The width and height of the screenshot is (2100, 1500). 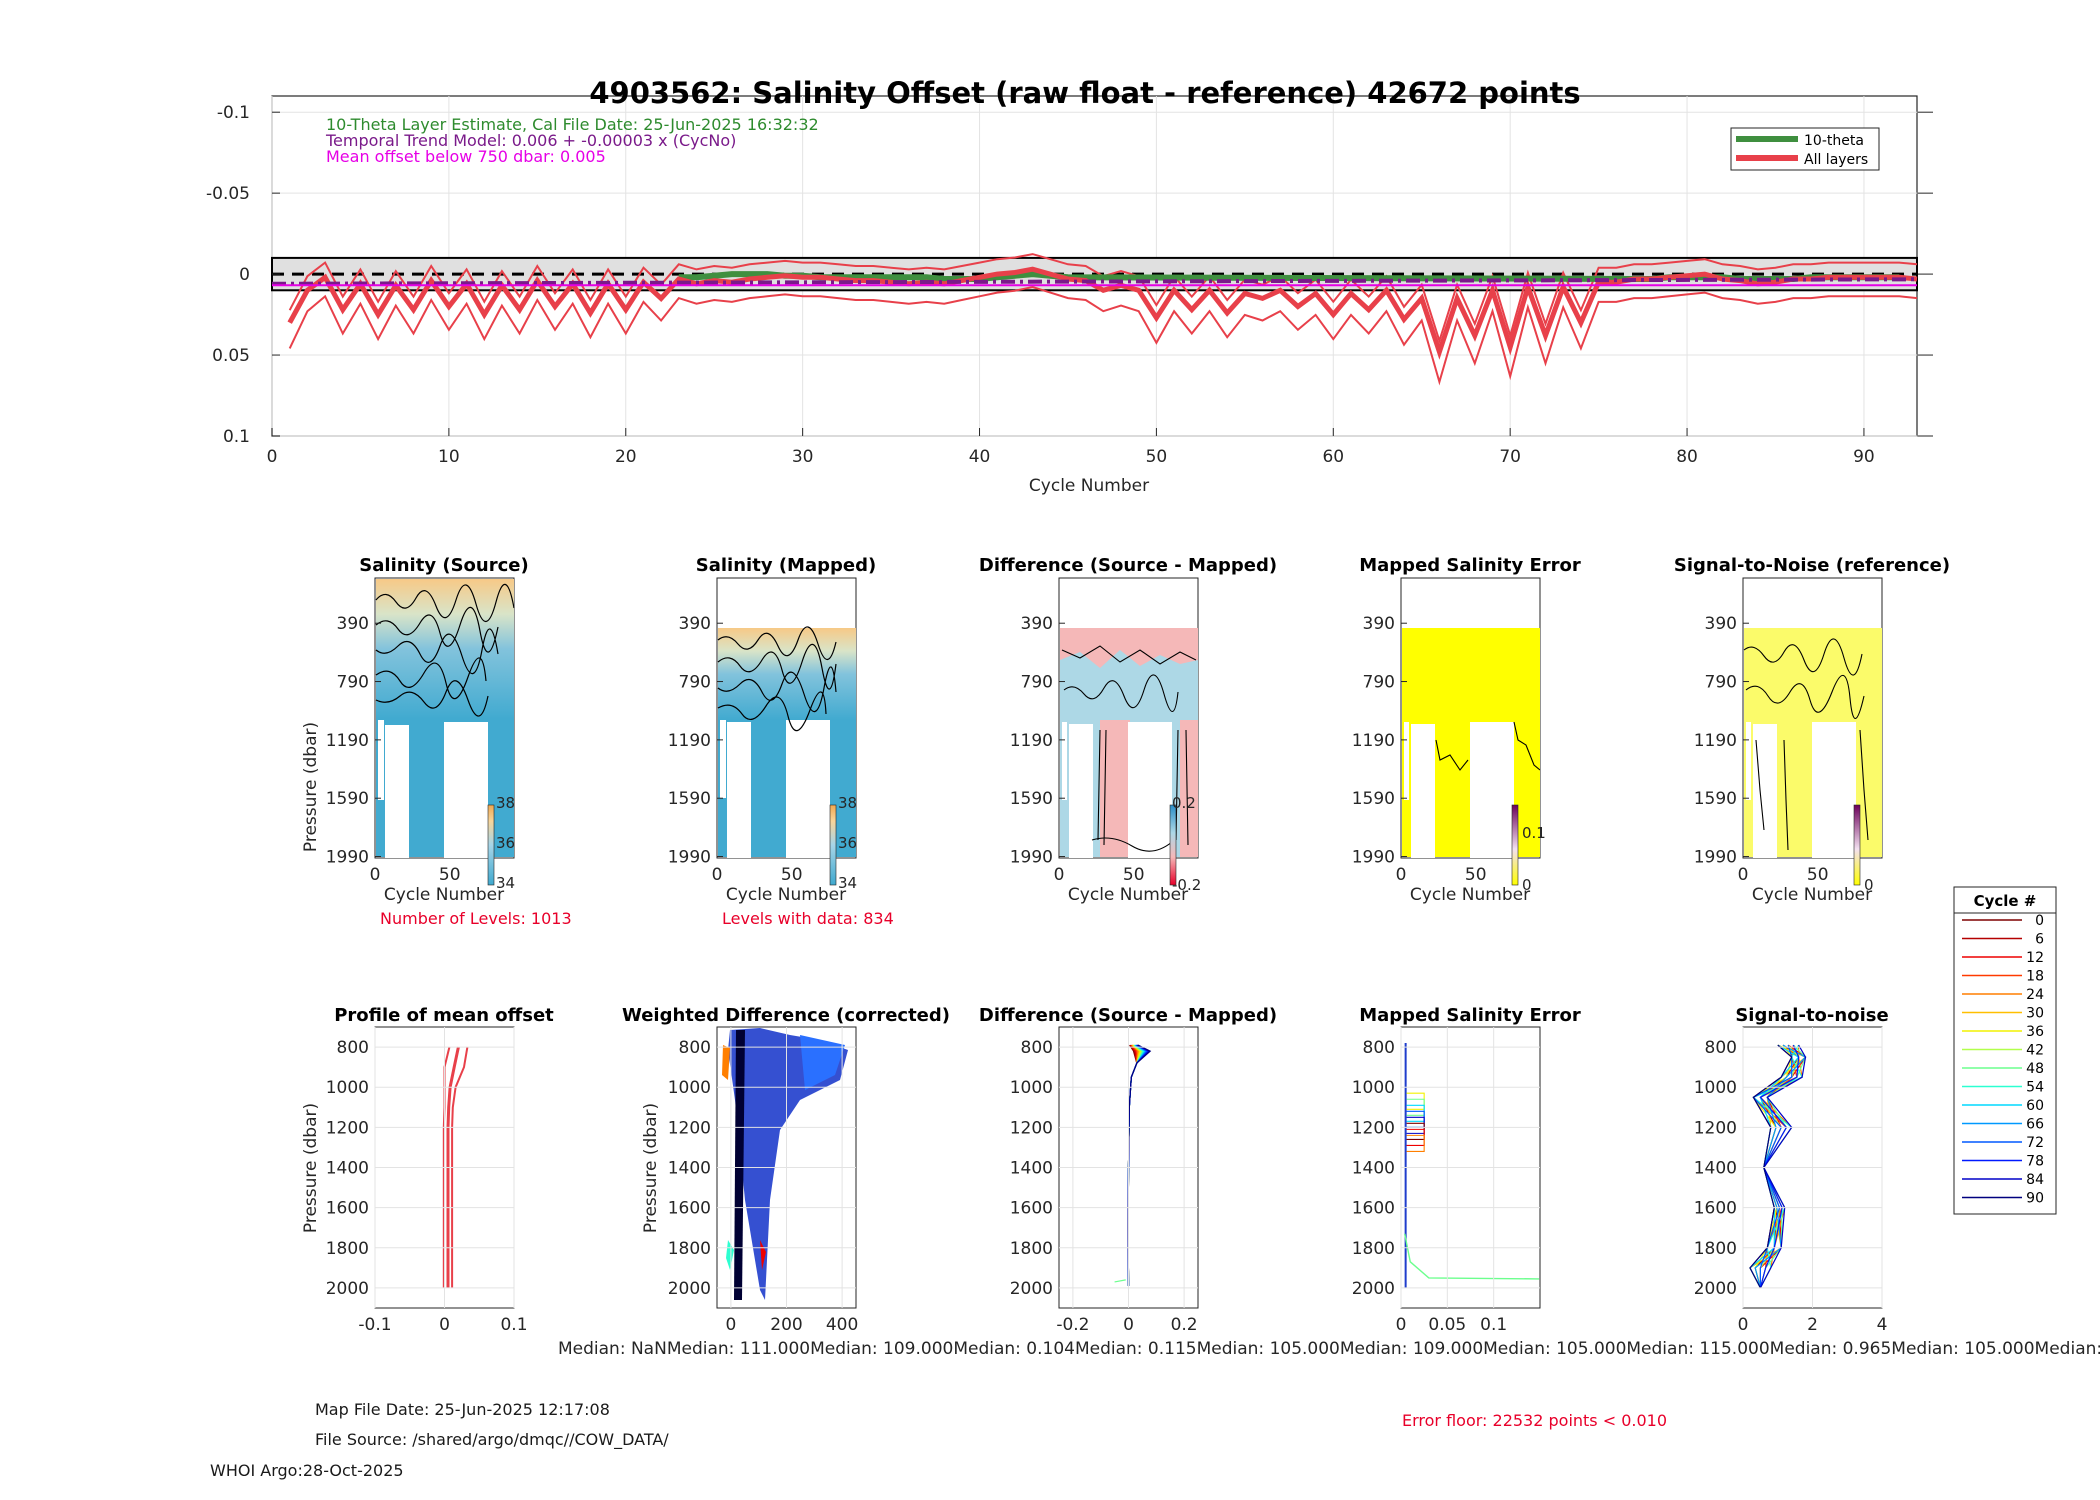 What do you see at coordinates (2035, 1162) in the screenshot?
I see `cycle-legend-label: 78` at bounding box center [2035, 1162].